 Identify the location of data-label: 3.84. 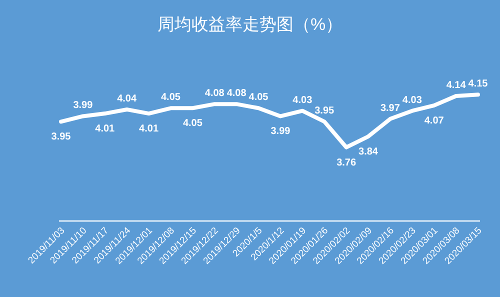
(368, 152).